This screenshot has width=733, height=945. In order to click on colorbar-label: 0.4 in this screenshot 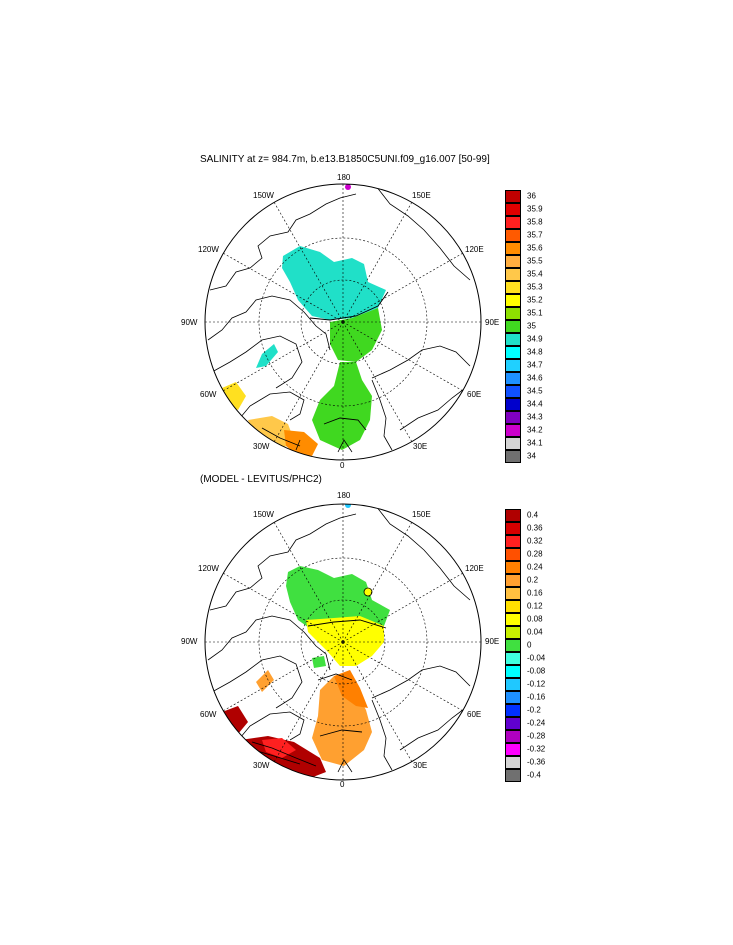, I will do `click(533, 515)`.